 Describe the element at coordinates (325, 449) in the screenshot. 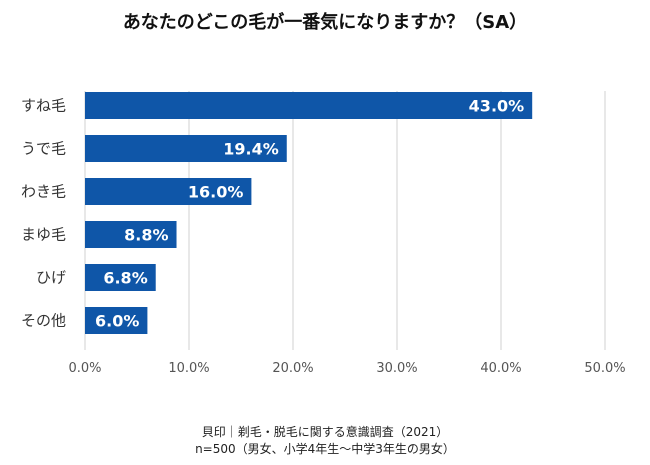

I see `sample-note: n=500（男女、小学4年生～中学3年生の男女）` at that location.